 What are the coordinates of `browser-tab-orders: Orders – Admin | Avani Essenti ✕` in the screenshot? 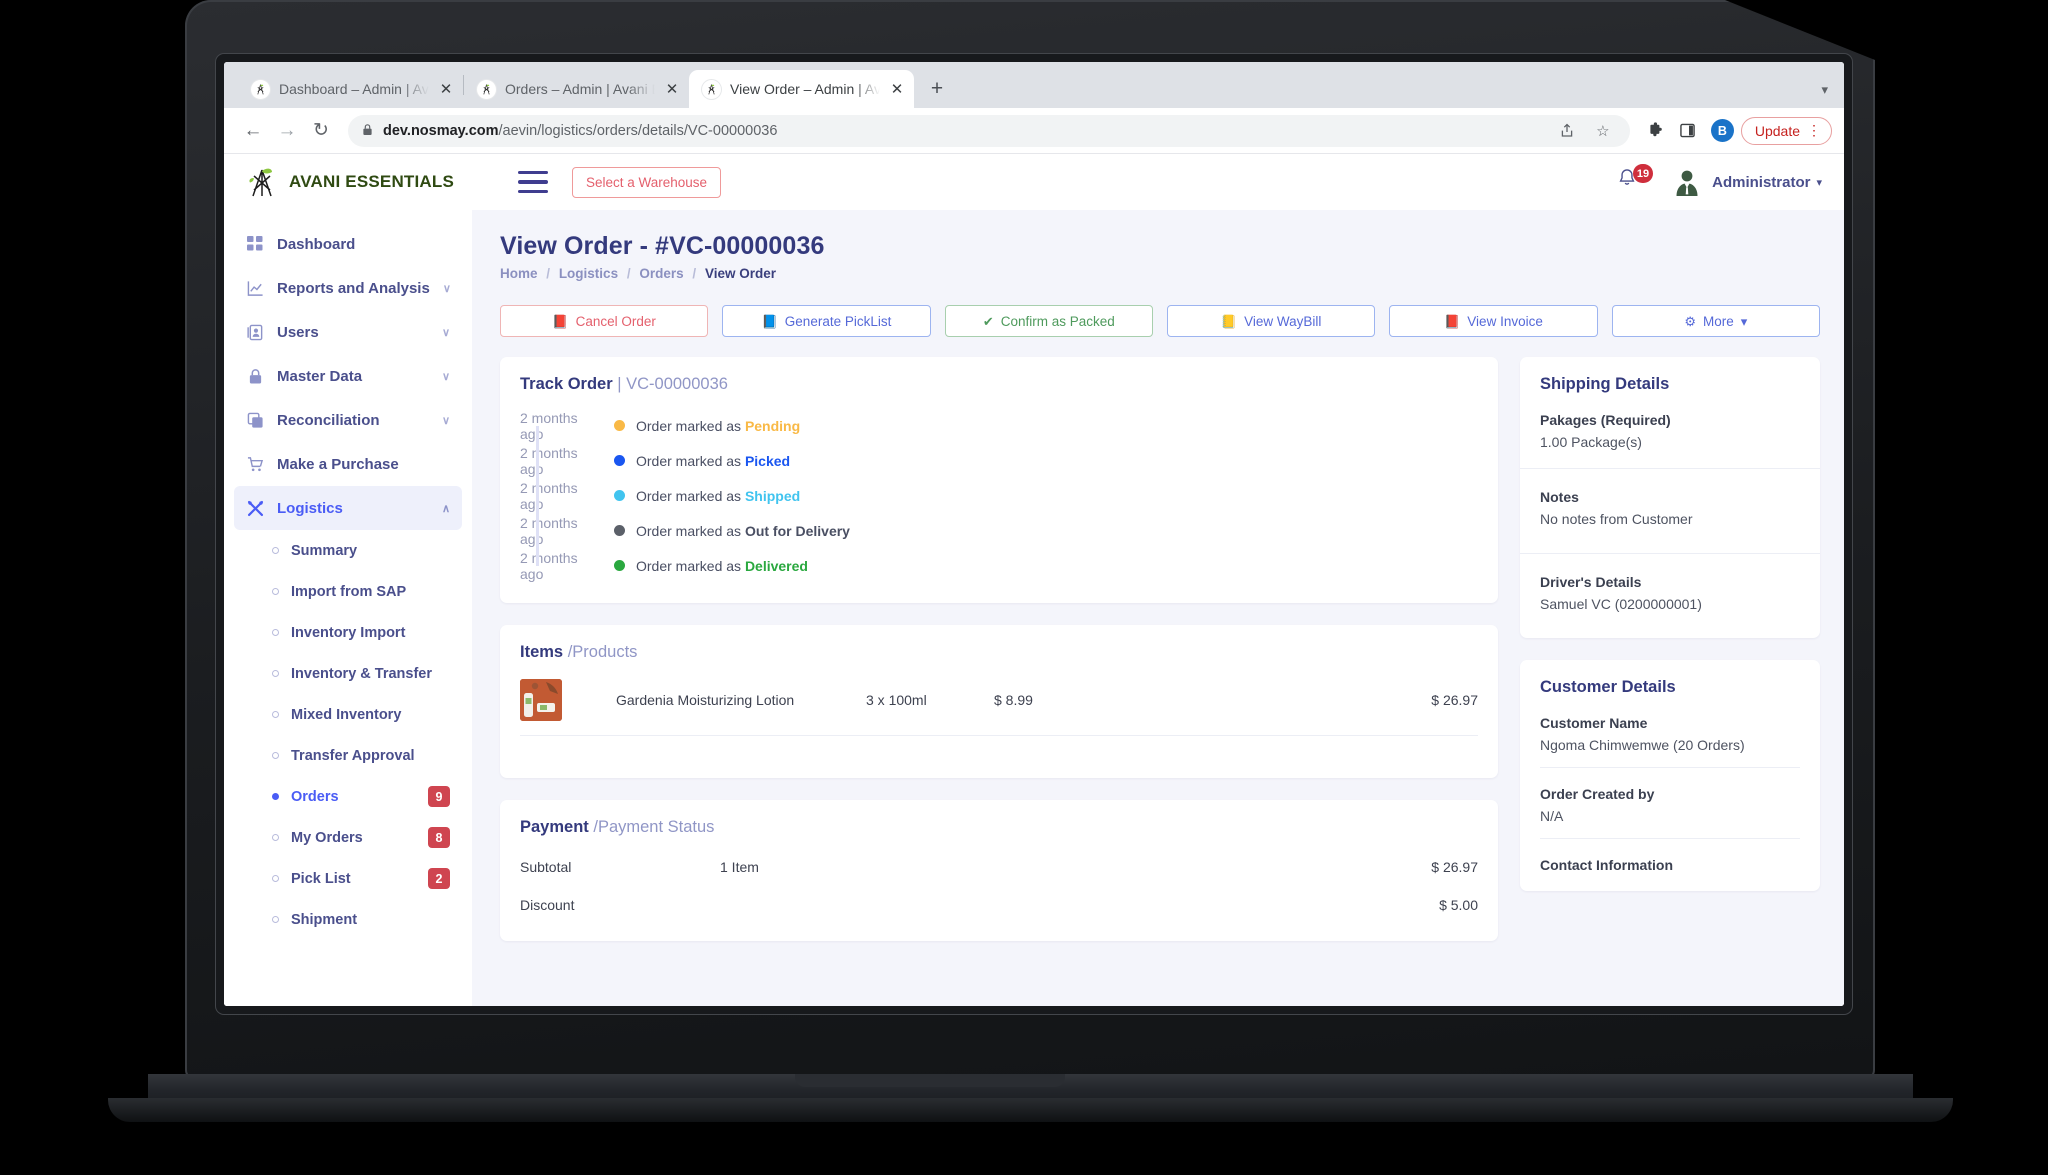 It's located at (576, 89).